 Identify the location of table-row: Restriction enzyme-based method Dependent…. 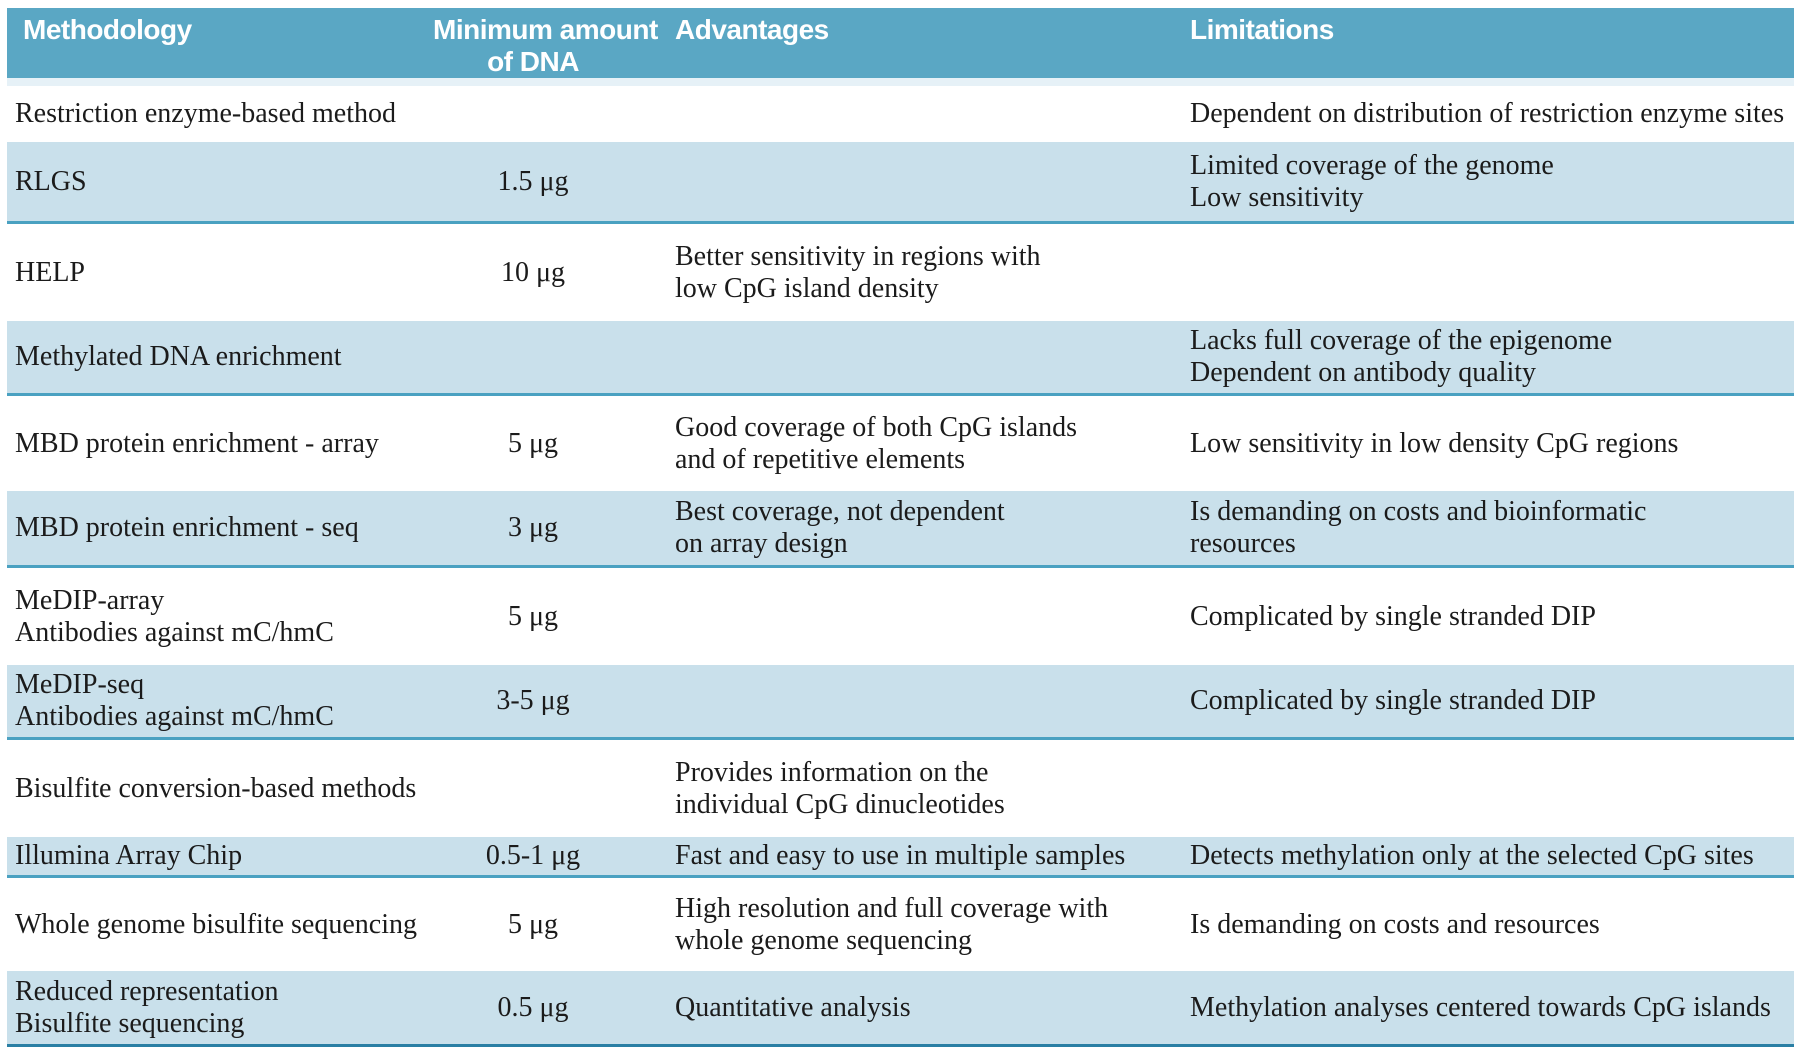
(900, 114).